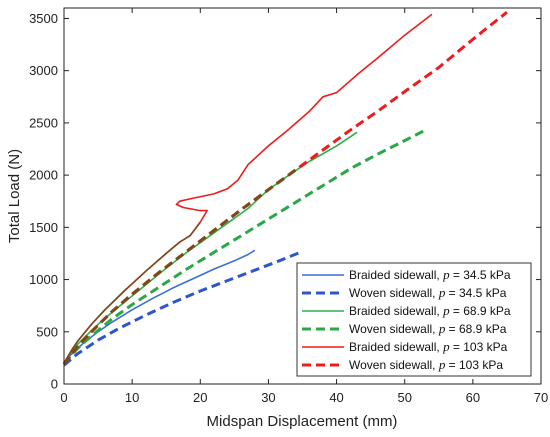  What do you see at coordinates (43, 18) in the screenshot?
I see `y-tick-label: 3500` at bounding box center [43, 18].